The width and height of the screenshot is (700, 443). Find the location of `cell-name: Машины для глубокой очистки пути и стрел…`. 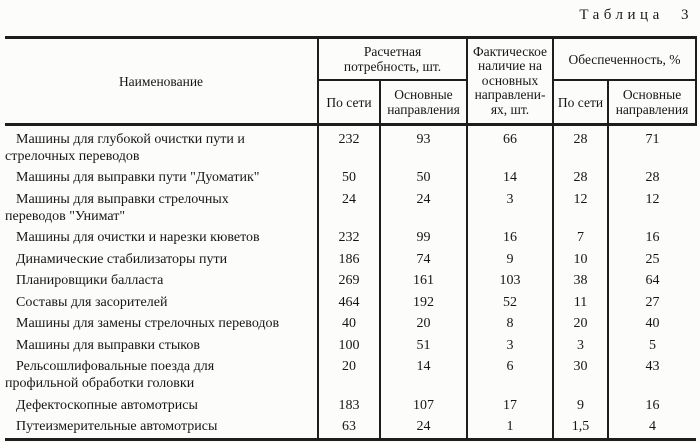

cell-name: Машины для глубокой очистки пути и стрел… is located at coordinates (162, 144).